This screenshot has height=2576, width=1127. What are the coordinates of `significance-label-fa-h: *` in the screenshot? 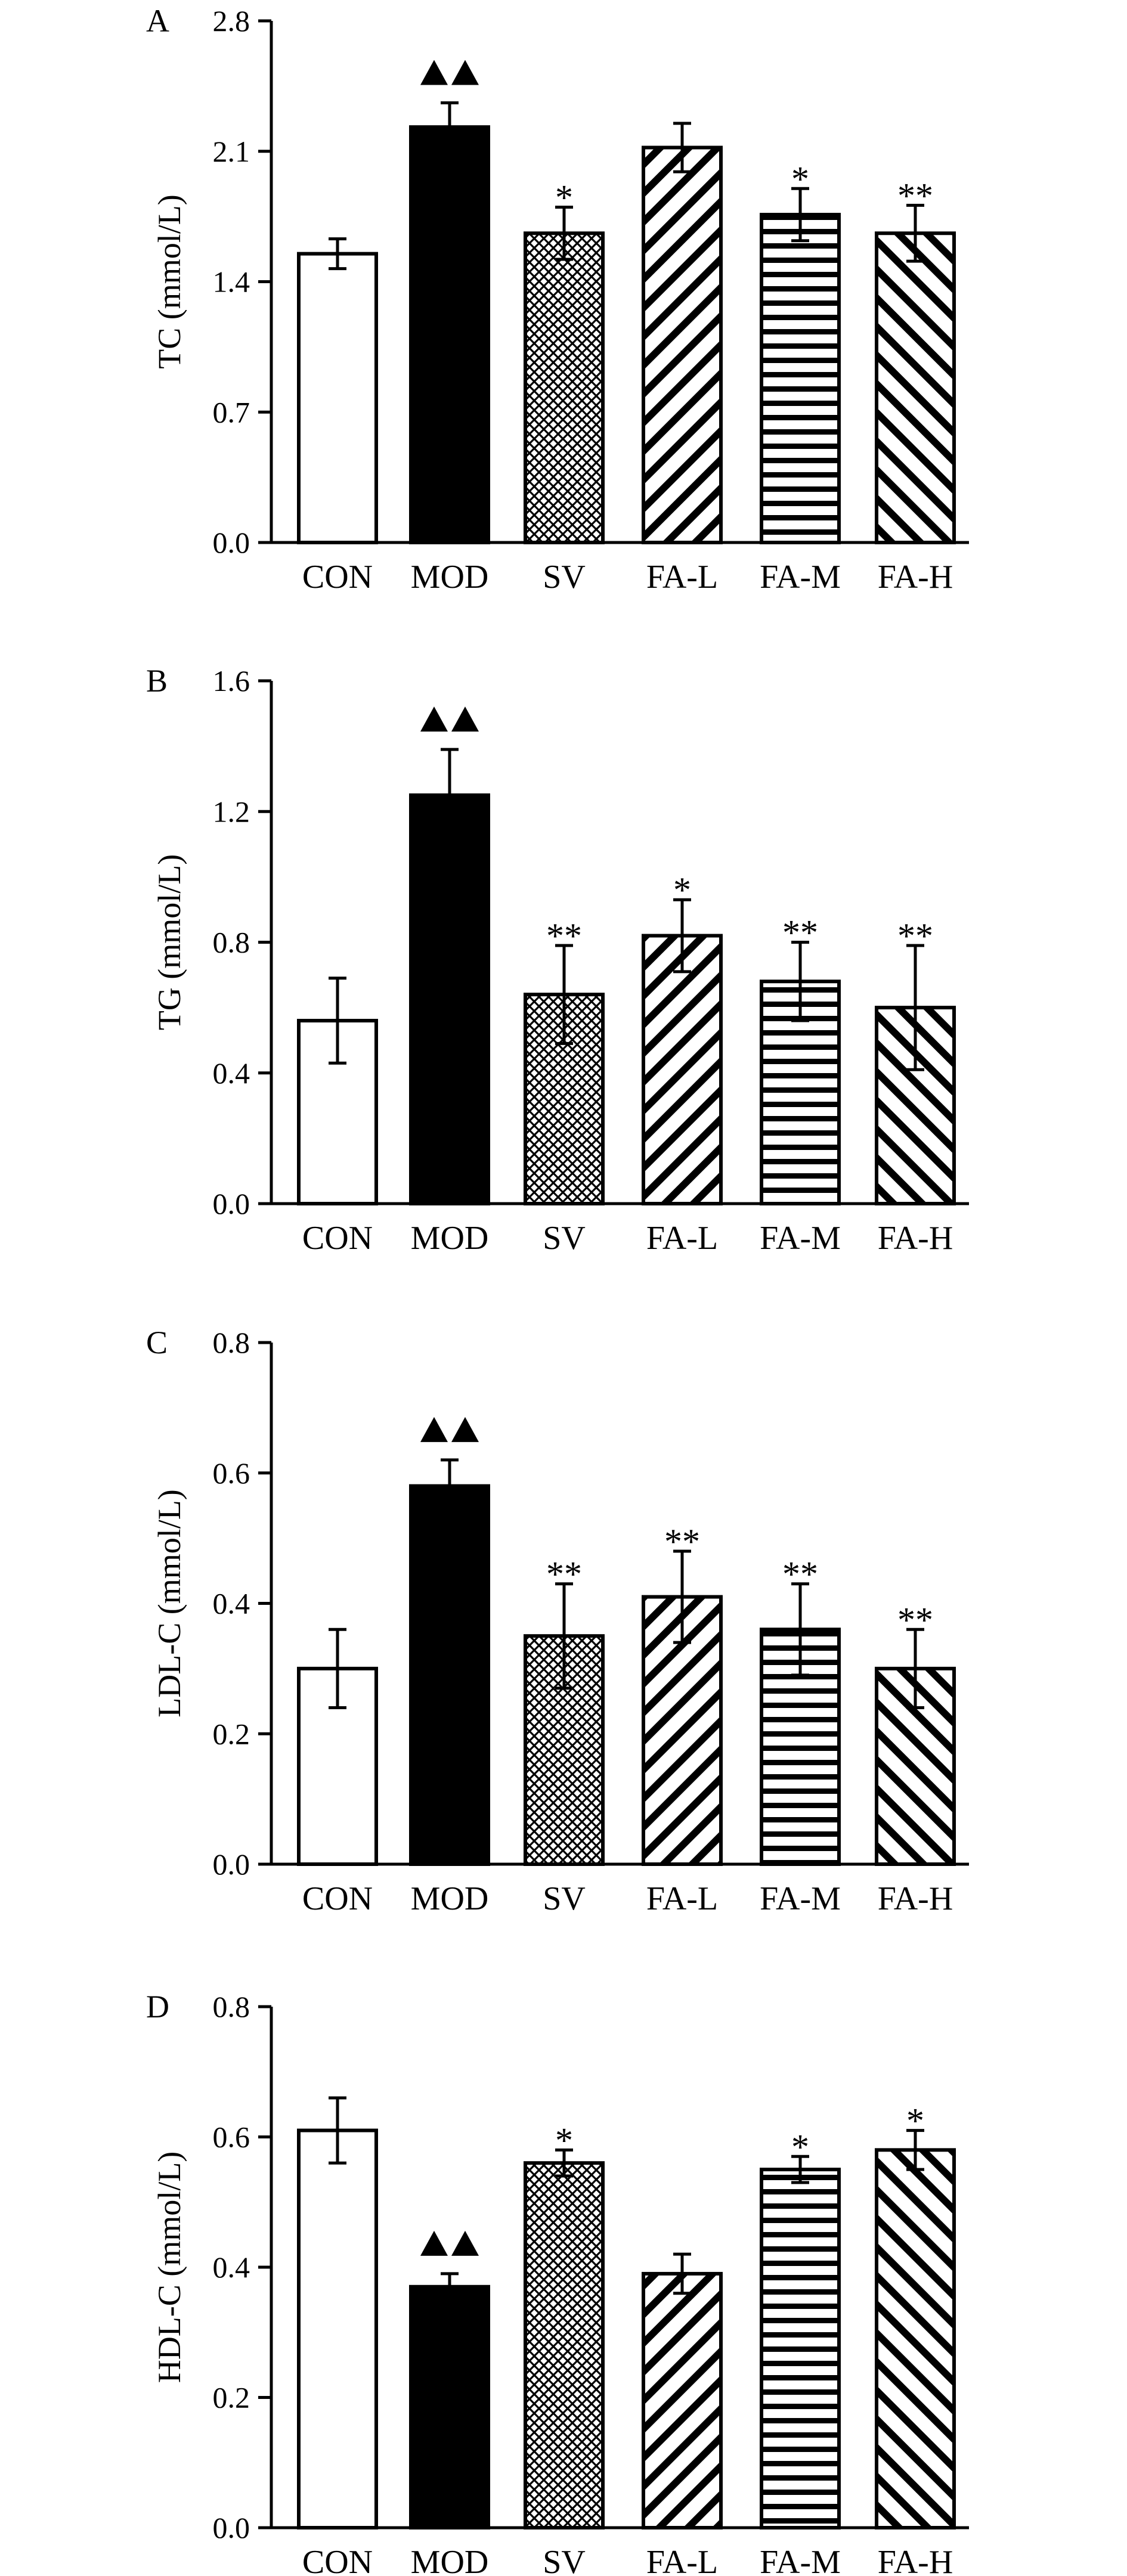 It's located at (915, 2121).